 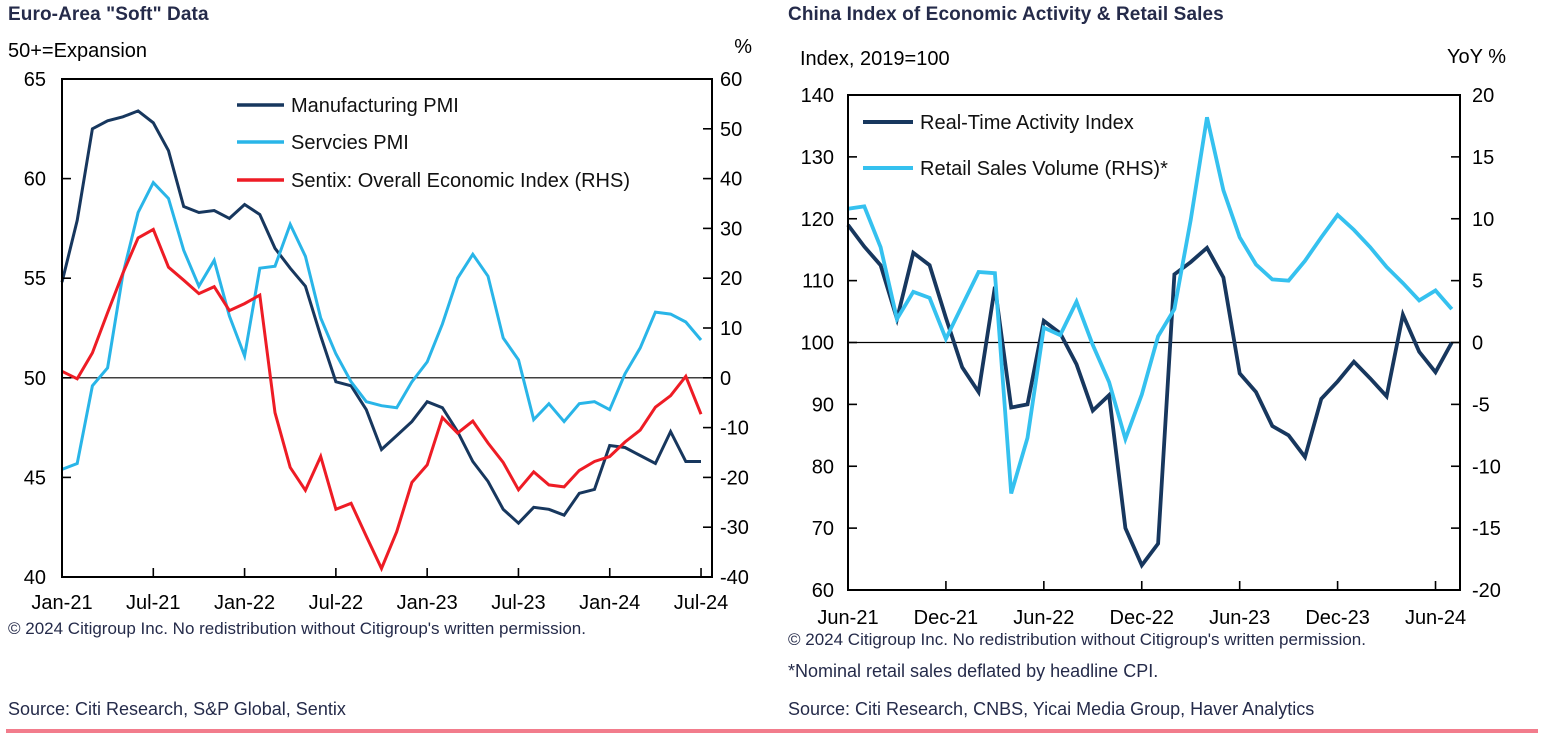 What do you see at coordinates (818, 282) in the screenshot?
I see `china-activity-retail-sales-left-tick-label: 110` at bounding box center [818, 282].